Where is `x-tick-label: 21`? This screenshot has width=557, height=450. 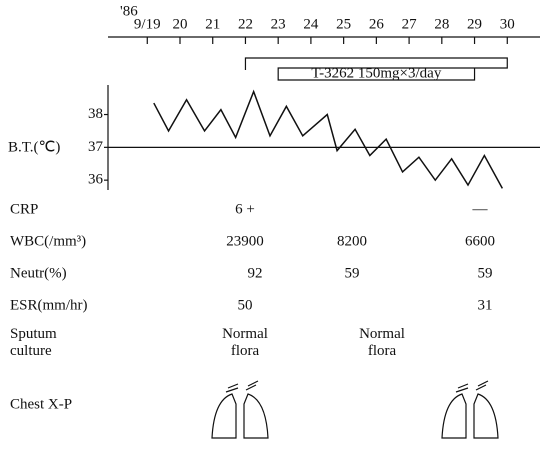
x-tick-label: 21 is located at coordinates (212, 24).